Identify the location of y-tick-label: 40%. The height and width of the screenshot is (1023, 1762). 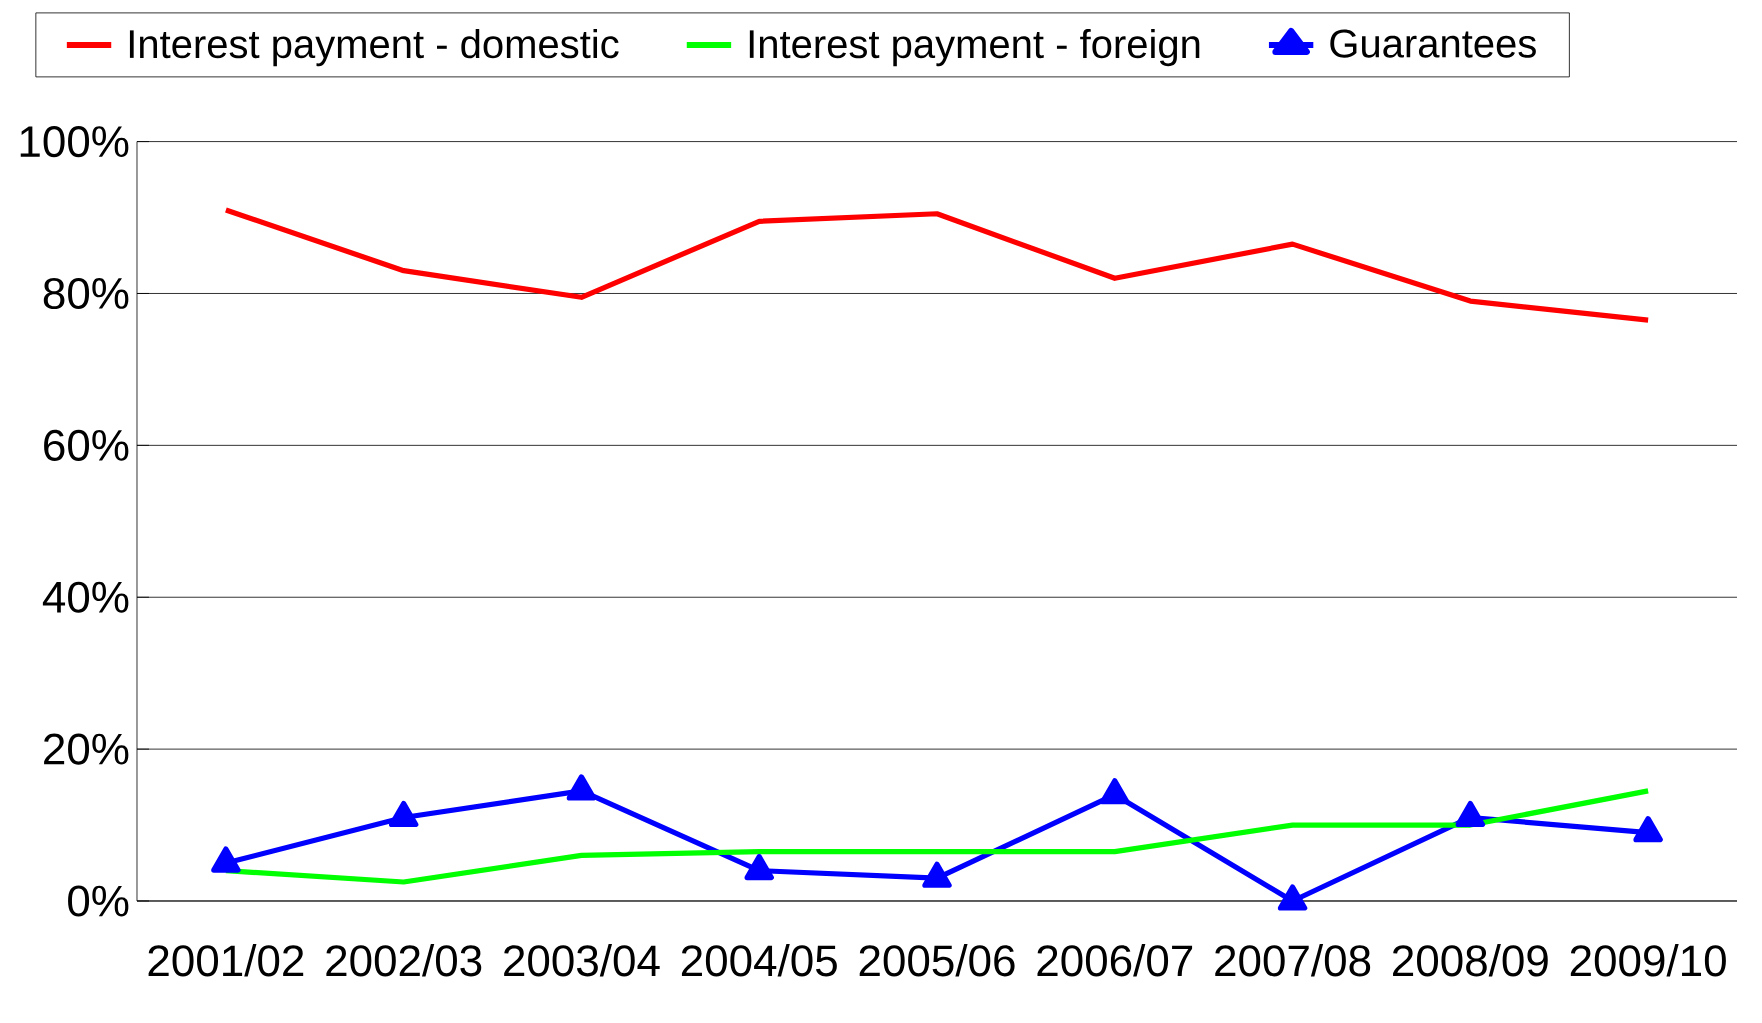
(85, 597).